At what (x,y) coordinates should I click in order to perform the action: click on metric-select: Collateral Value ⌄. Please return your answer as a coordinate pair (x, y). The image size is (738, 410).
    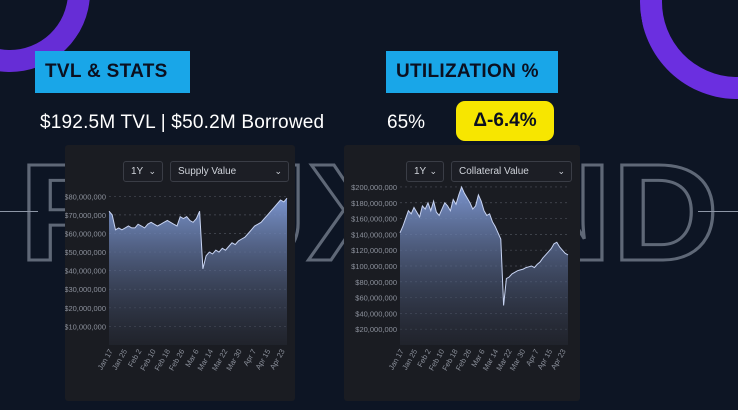
    Looking at the image, I should click on (511, 171).